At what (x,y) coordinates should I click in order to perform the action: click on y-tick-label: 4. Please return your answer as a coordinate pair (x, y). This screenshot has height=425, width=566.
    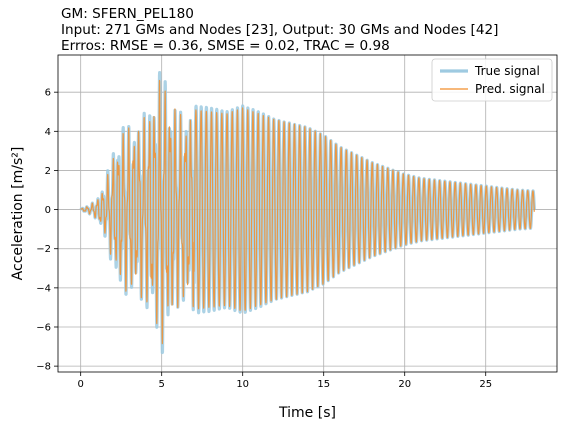
    Looking at the image, I should click on (48, 132).